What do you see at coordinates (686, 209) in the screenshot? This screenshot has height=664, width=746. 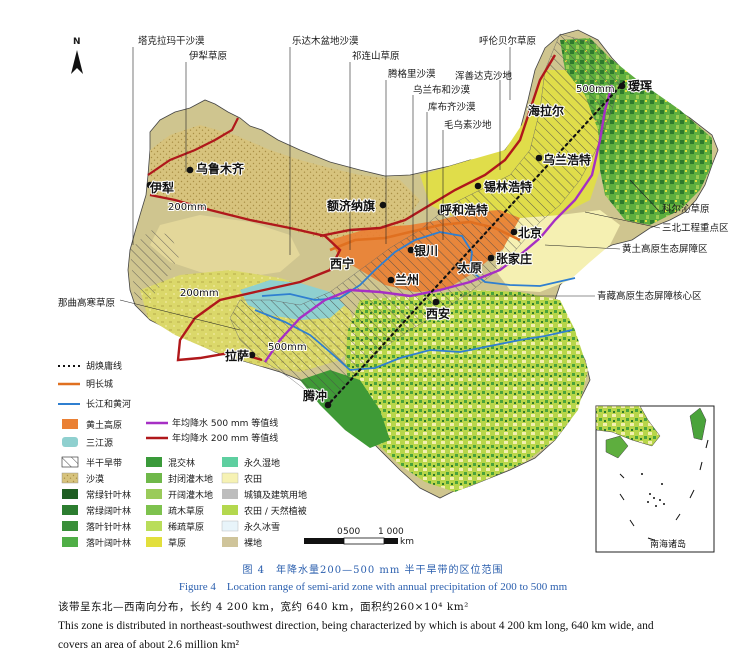 I see `label-horqin: 科尔沁草原` at bounding box center [686, 209].